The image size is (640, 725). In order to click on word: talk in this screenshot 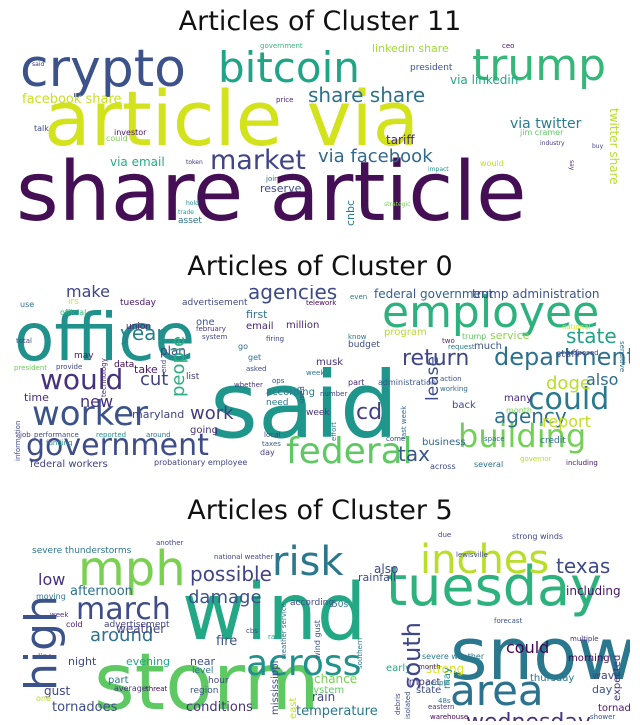, I will do `click(41, 128)`.